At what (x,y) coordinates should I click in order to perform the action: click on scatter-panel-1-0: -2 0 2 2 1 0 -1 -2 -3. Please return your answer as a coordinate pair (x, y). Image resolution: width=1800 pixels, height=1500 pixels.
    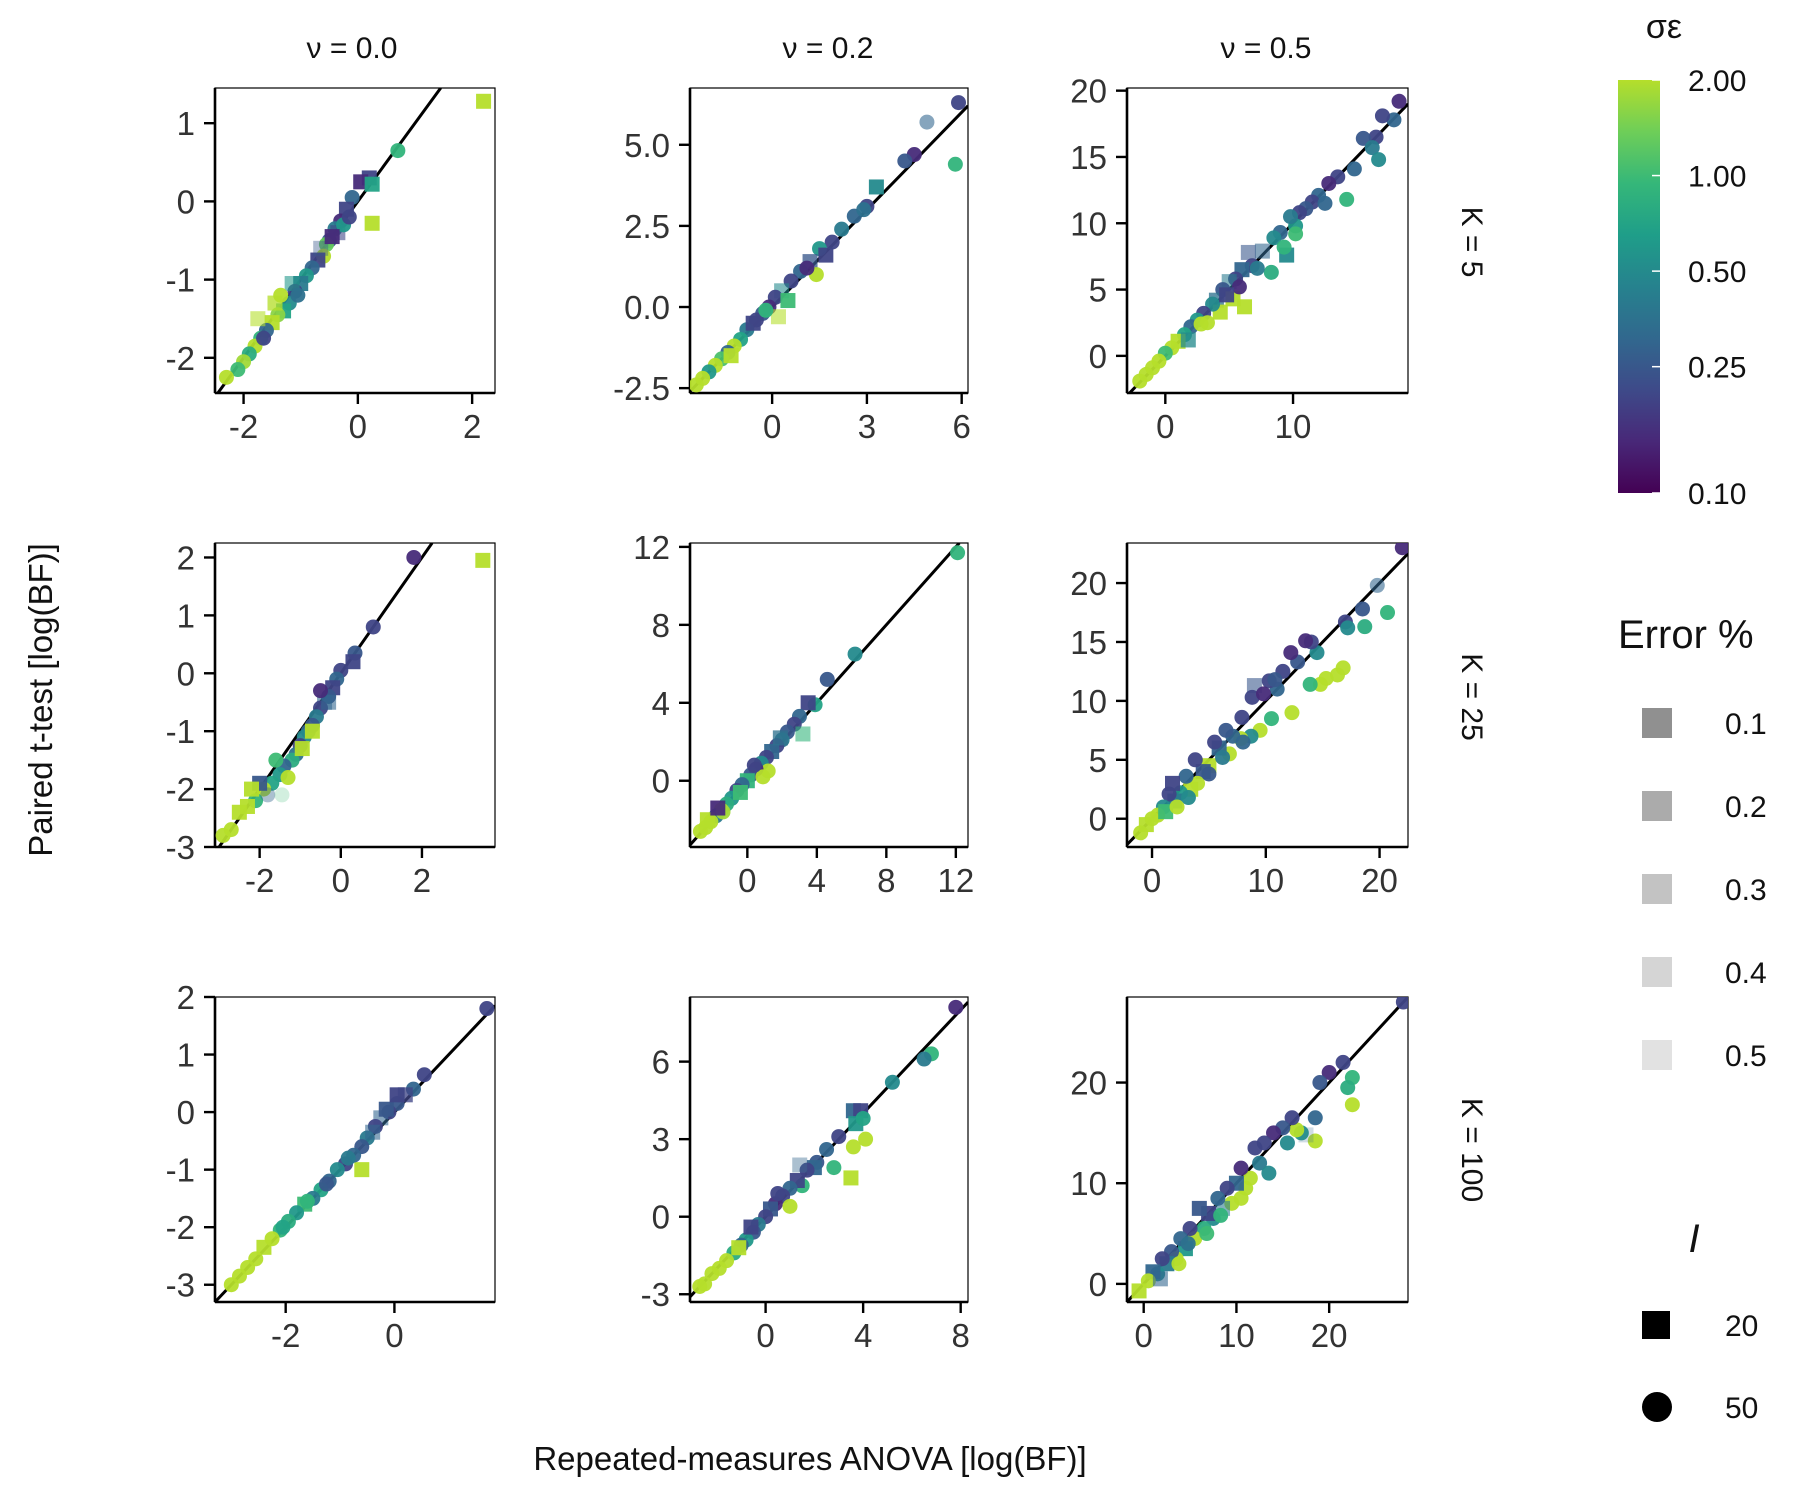
    Looking at the image, I should click on (331, 719).